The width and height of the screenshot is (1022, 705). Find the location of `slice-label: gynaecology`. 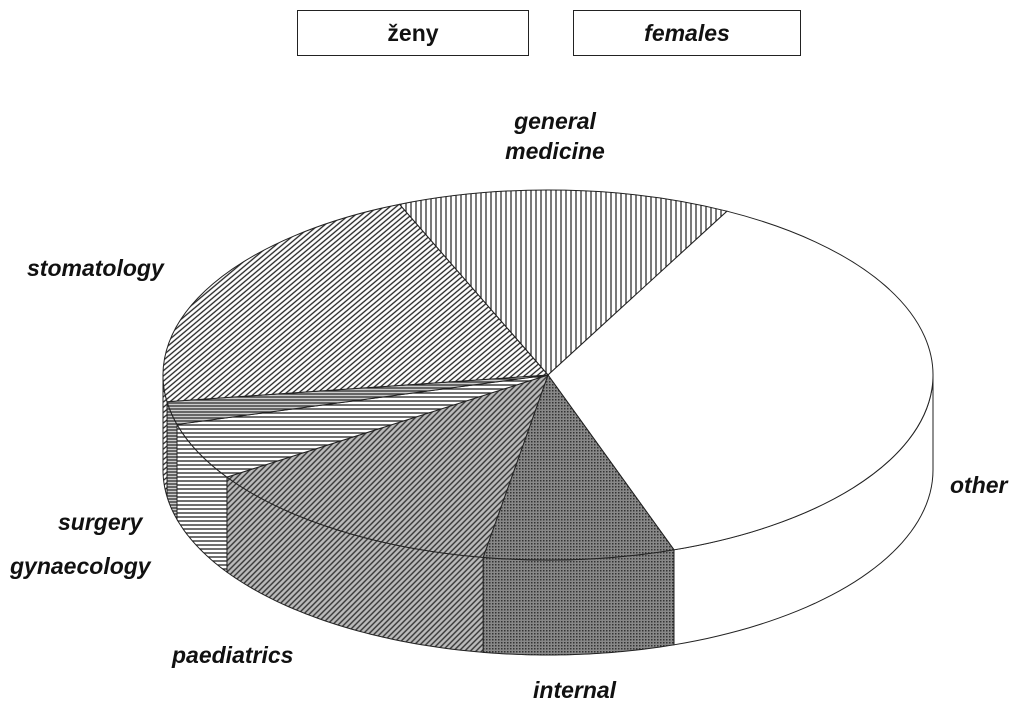

slice-label: gynaecology is located at coordinates (80, 566).